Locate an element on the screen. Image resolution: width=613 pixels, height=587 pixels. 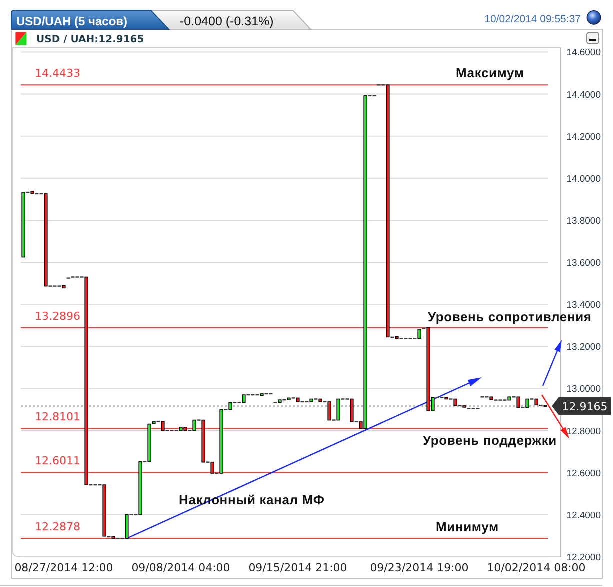
y-tick-label: 13.2000 is located at coordinates (583, 348).